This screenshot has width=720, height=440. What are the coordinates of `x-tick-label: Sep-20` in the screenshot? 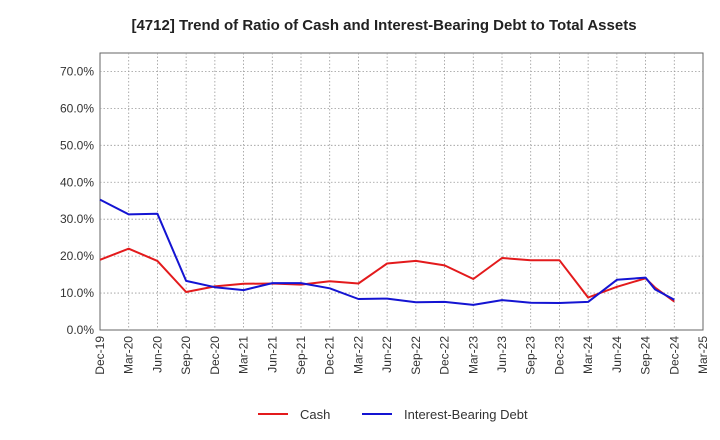 It's located at (186, 355).